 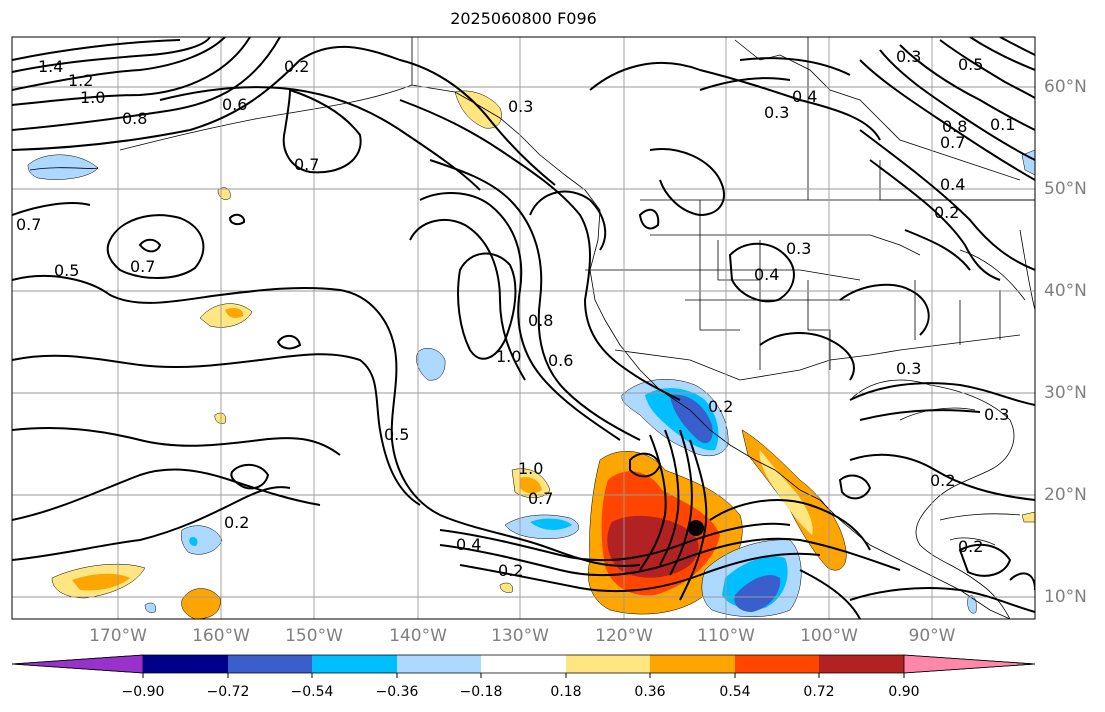 I want to click on longitude-label: 160°W, so click(x=221, y=636).